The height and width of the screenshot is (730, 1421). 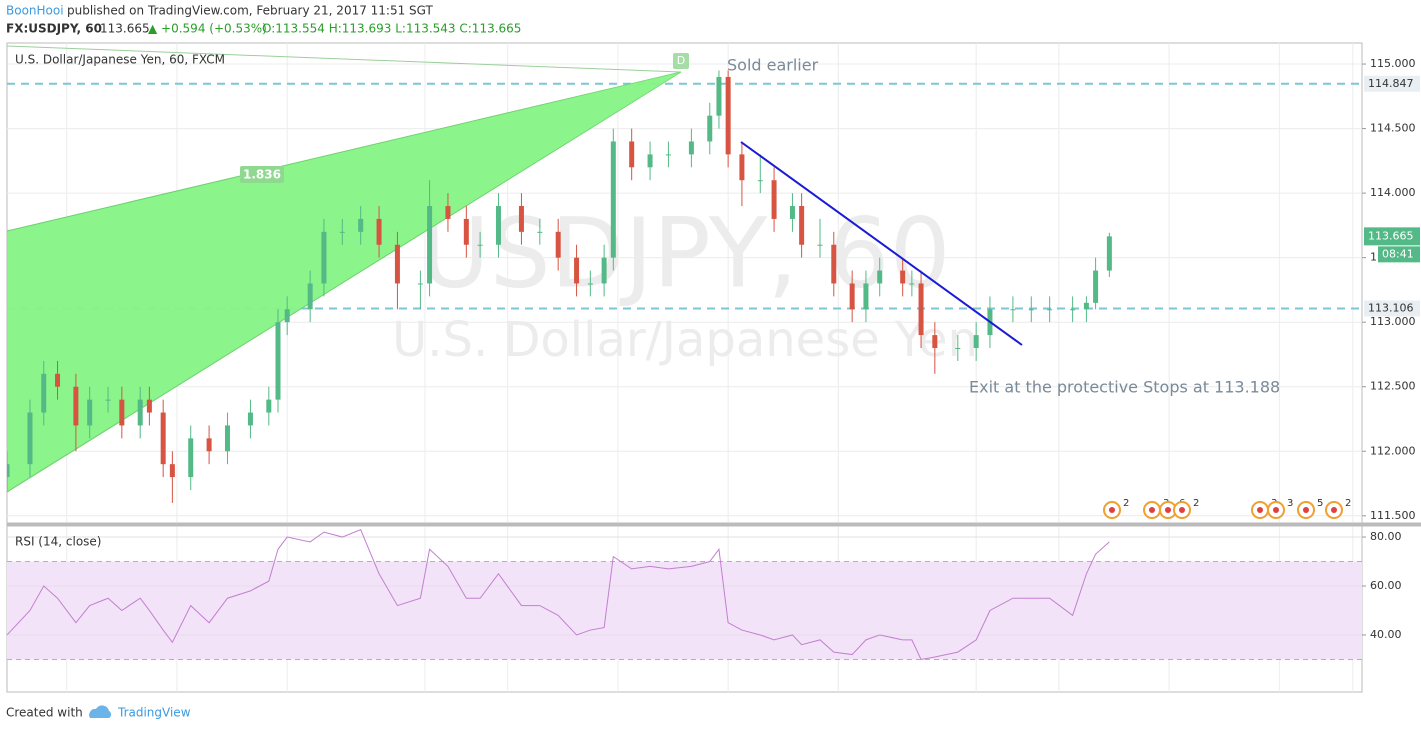 What do you see at coordinates (1386, 585) in the screenshot?
I see `y-tick-label: 60.00` at bounding box center [1386, 585].